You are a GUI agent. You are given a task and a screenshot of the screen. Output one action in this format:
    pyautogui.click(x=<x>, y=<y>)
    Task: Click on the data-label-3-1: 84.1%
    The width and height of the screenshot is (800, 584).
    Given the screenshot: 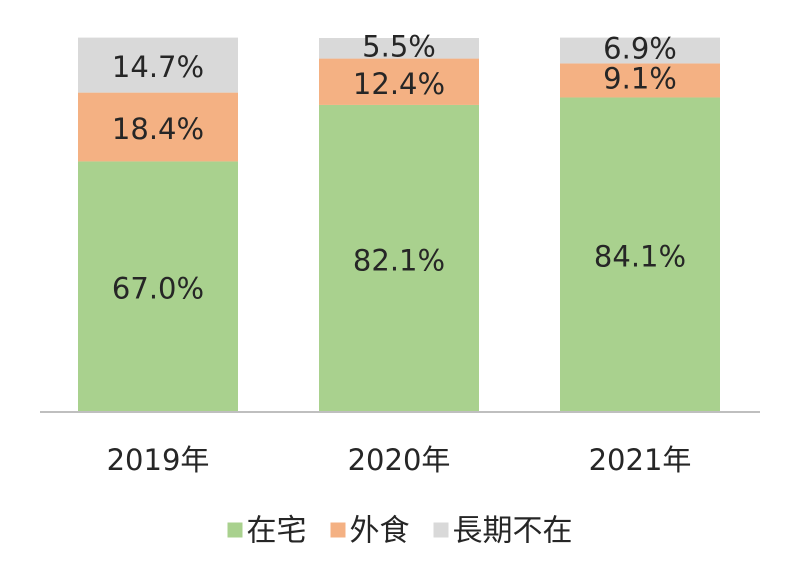 What is the action you would take?
    pyautogui.click(x=640, y=257)
    